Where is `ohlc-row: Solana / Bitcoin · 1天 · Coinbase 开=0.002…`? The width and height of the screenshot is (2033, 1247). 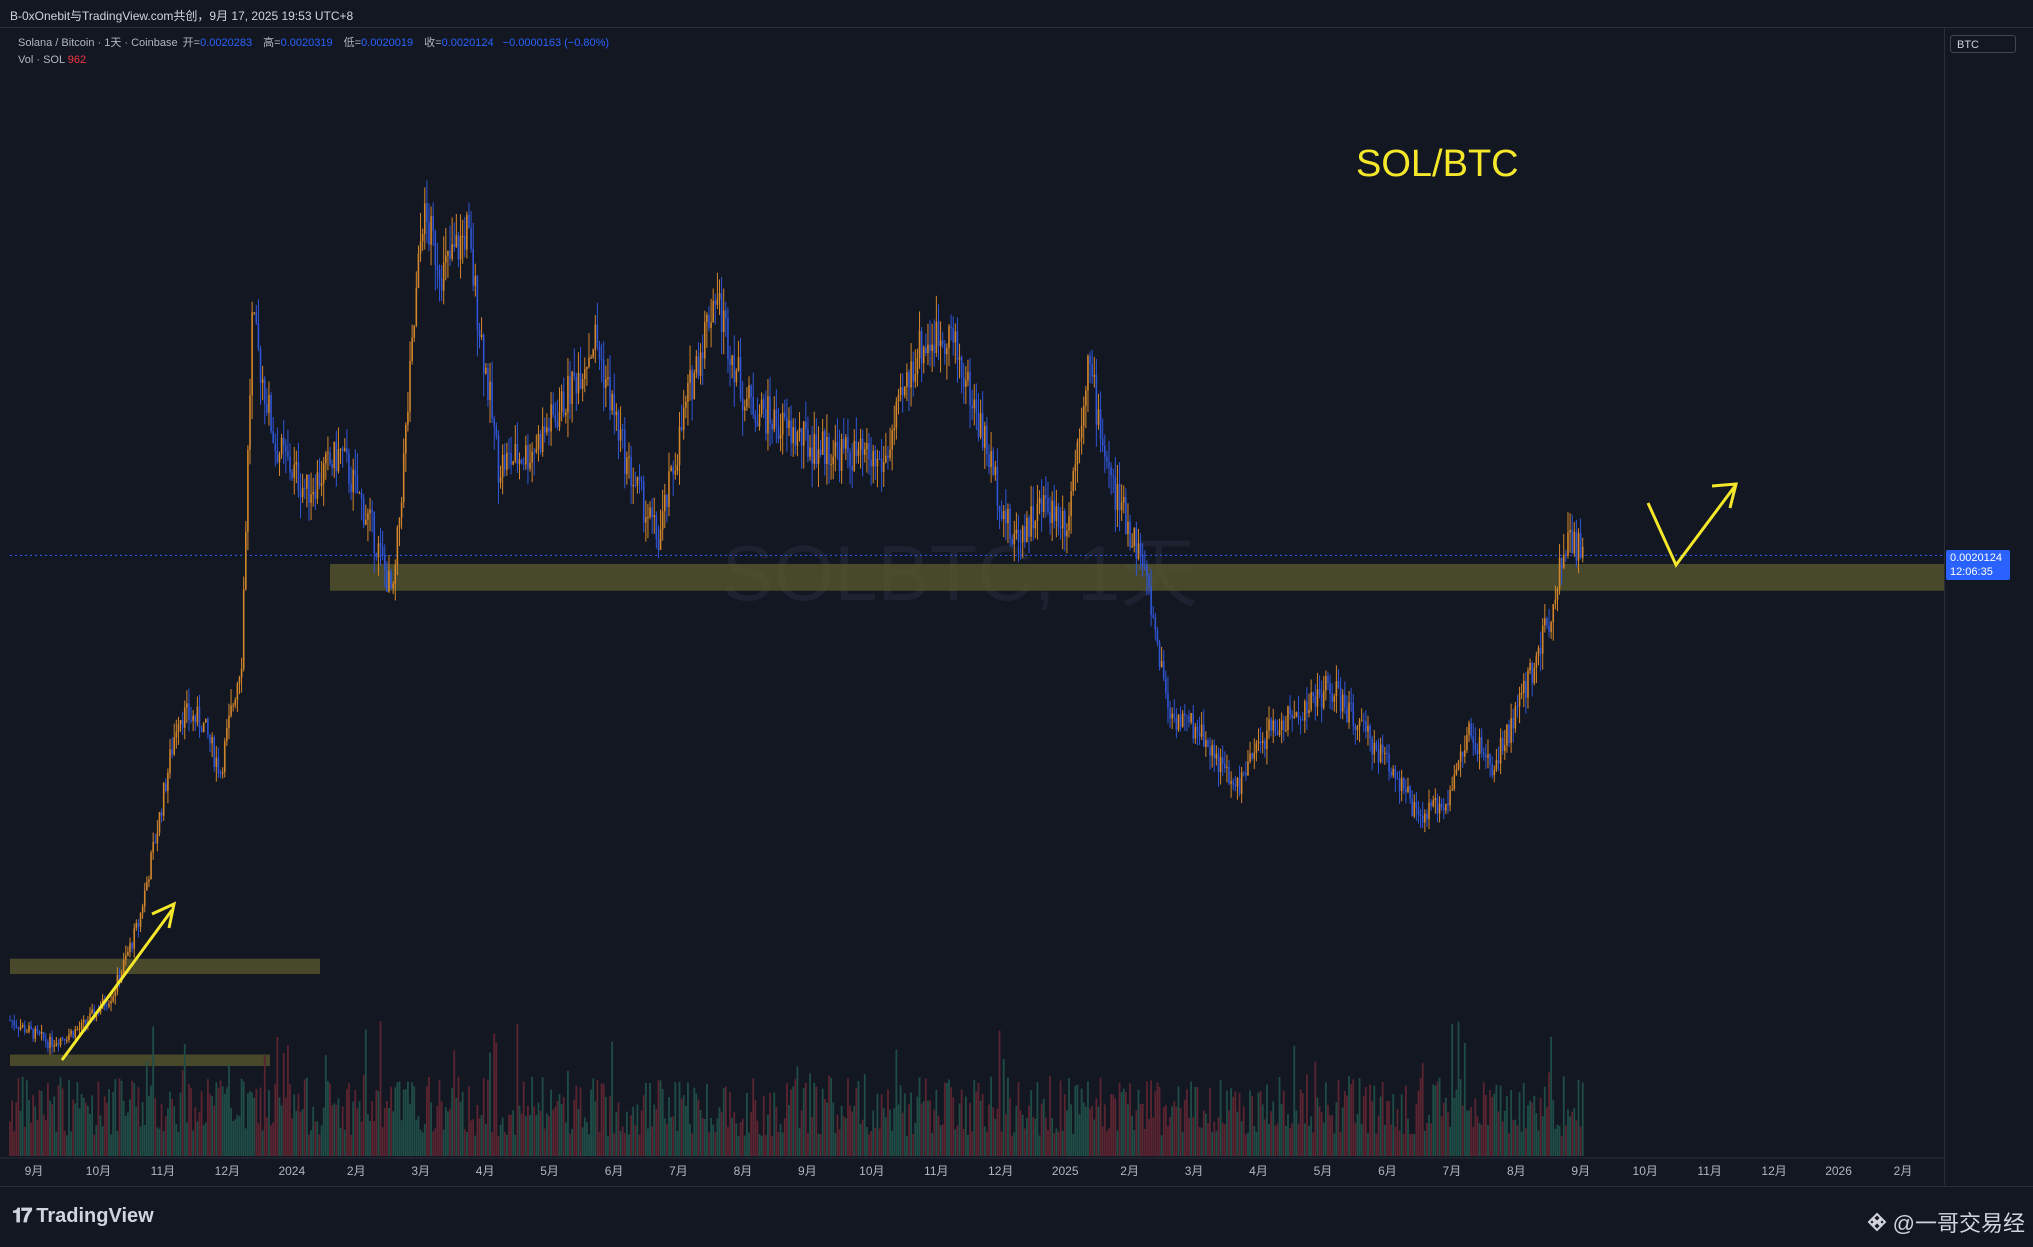
ohlc-row: Solana / Bitcoin · 1天 · Coinbase 开=0.002… is located at coordinates (316, 43).